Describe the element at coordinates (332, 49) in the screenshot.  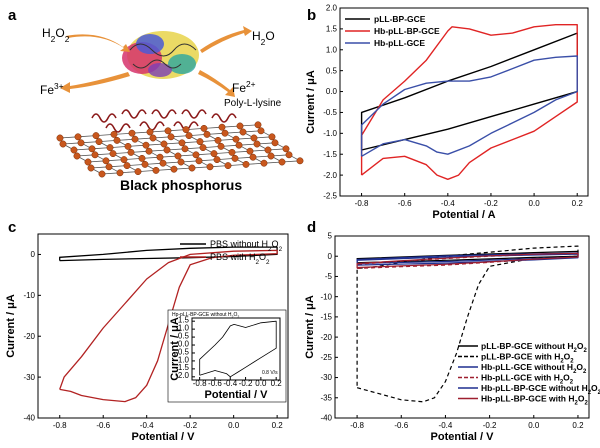
I see `y-tick-label: 1.0` at that location.